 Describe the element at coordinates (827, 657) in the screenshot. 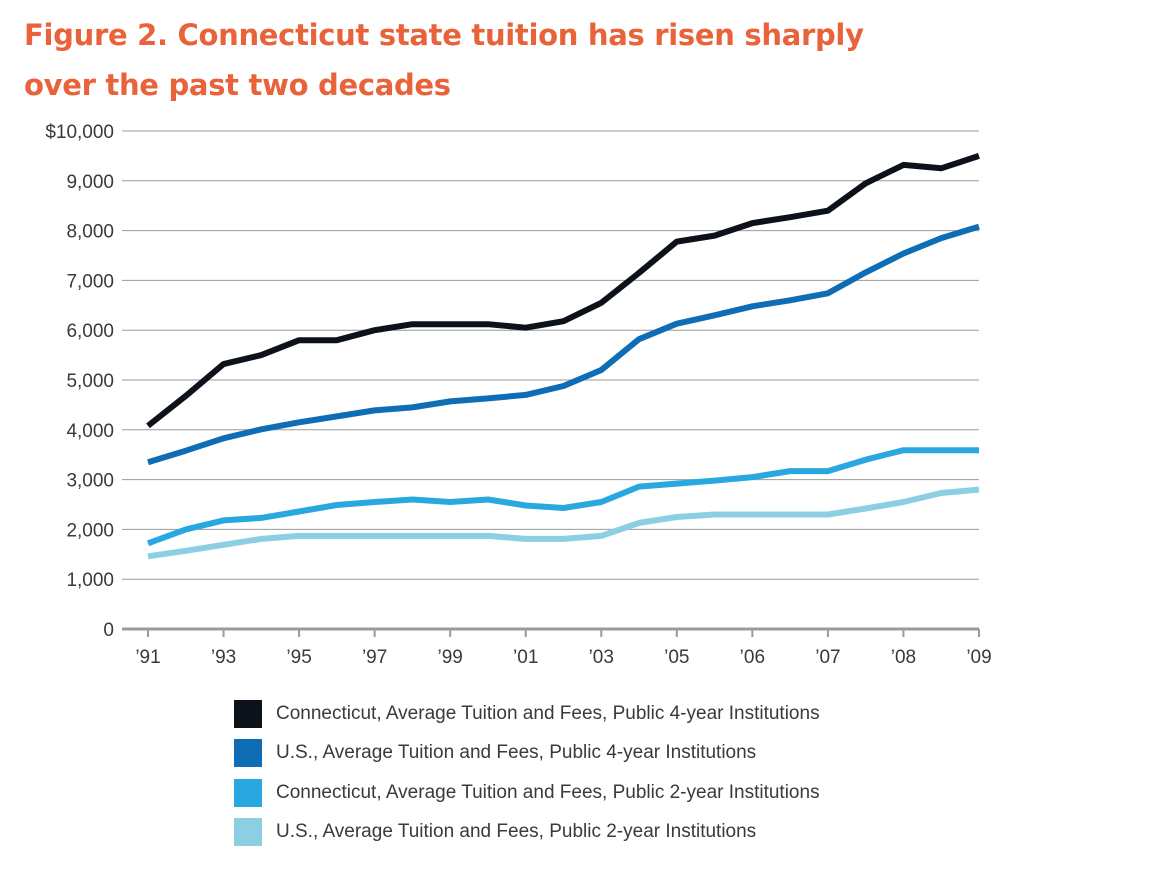

I see `x-tick-label: ’07` at that location.